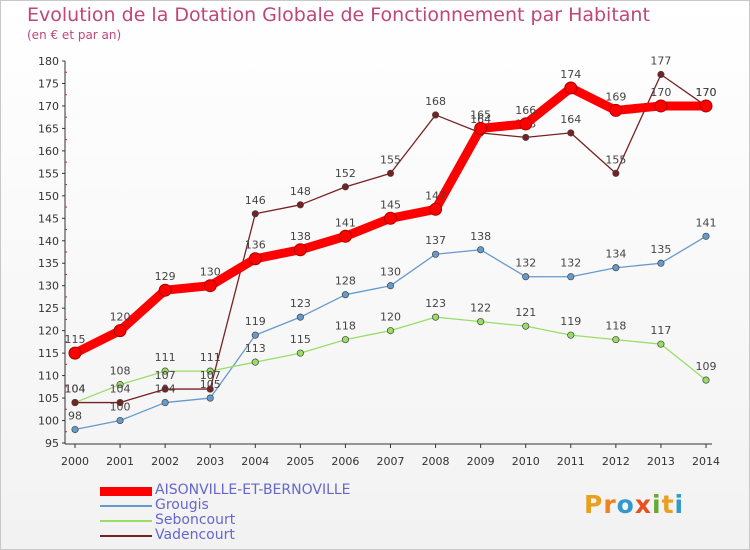  I want to click on data-label: 113, so click(255, 348).